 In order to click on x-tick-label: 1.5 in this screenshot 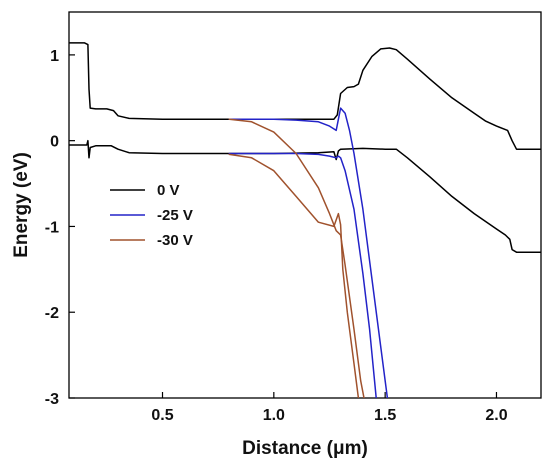, I will do `click(385, 415)`.